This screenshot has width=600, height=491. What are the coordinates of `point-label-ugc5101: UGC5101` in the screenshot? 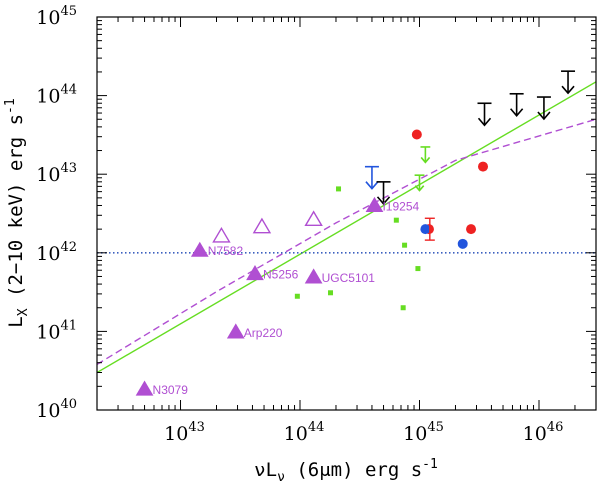 It's located at (349, 278).